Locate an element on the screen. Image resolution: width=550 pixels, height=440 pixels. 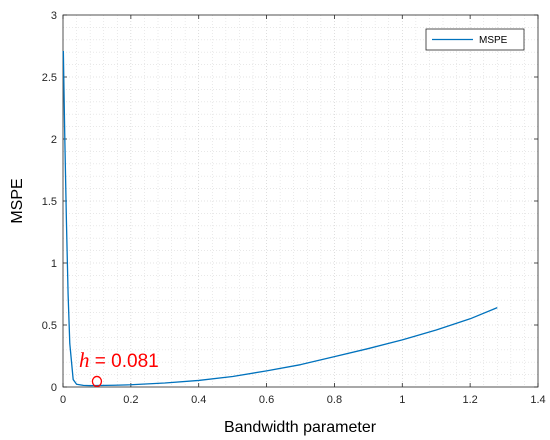
annotation-label: h = 0.081 is located at coordinates (119, 360).